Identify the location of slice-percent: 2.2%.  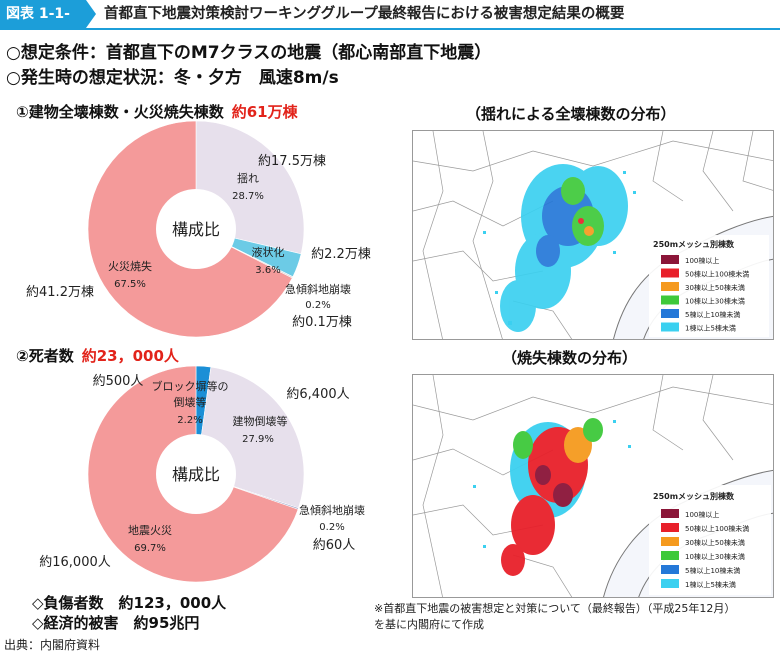
(189, 420).